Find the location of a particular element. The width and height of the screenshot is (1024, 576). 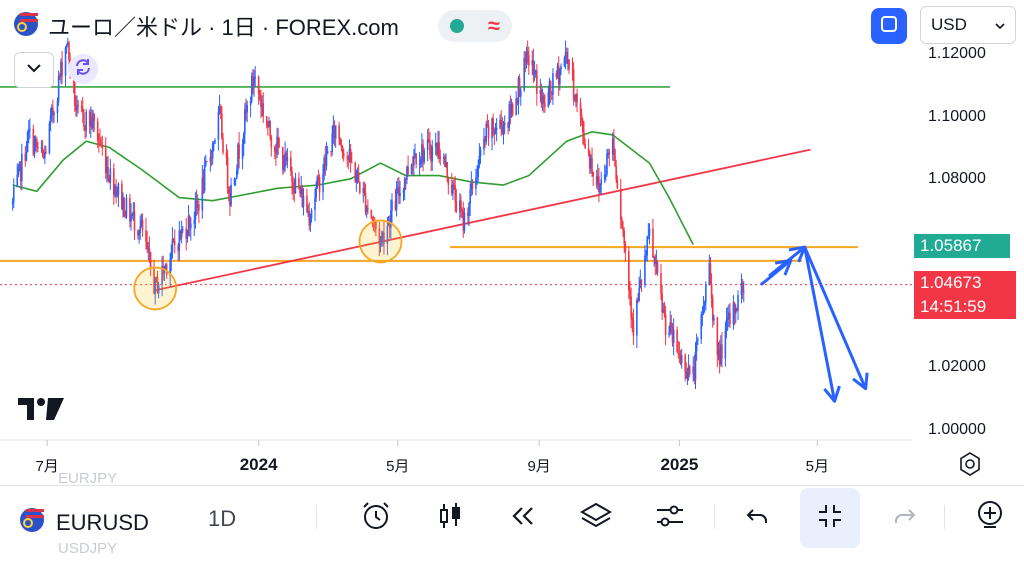

collapse-button is located at coordinates (830, 518).